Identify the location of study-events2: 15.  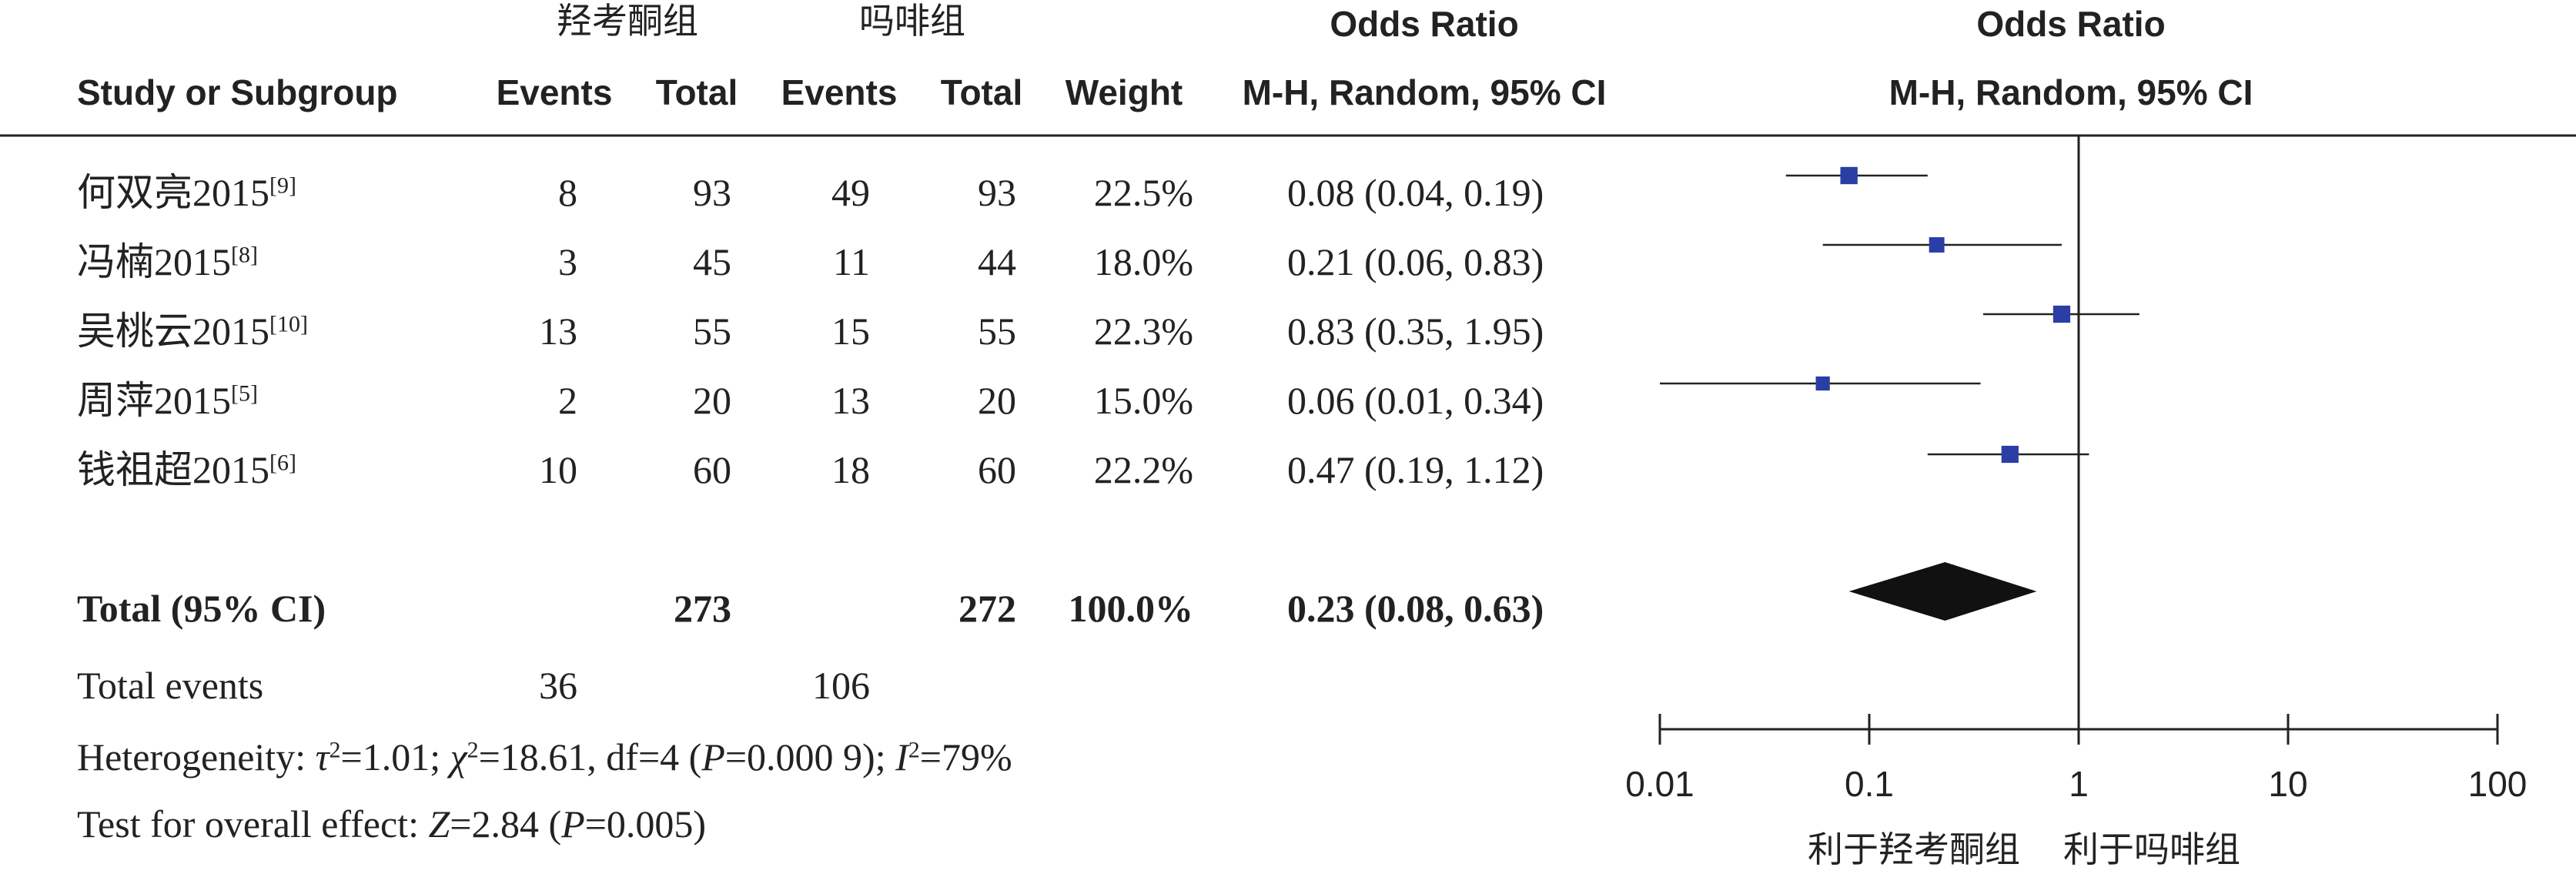
(851, 331).